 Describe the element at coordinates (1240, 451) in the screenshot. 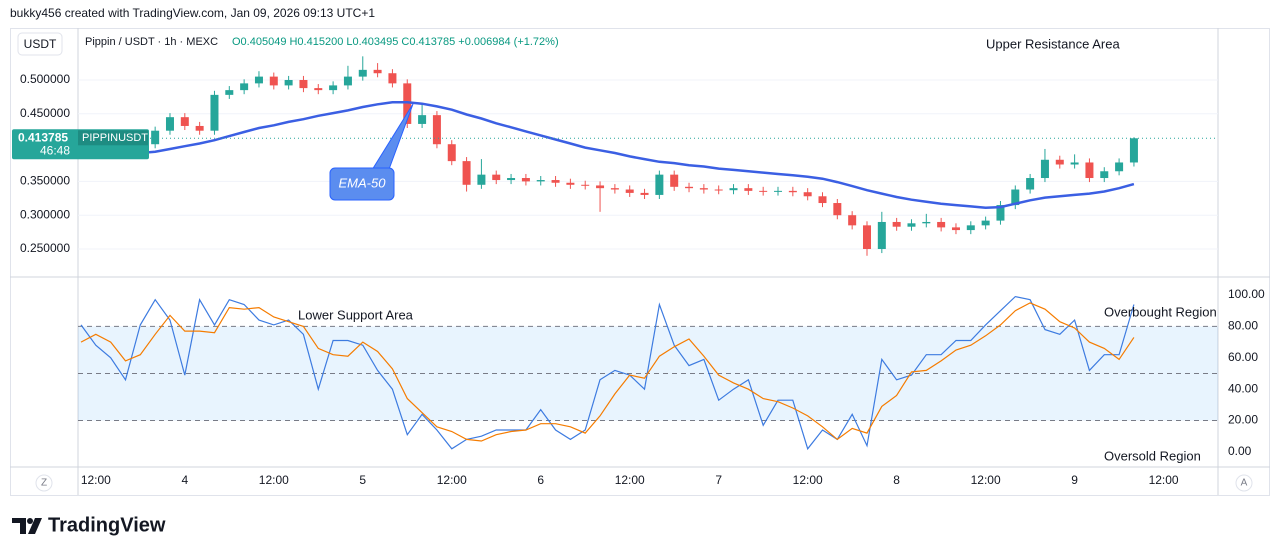

I see `y-tick-label: 0.00` at that location.